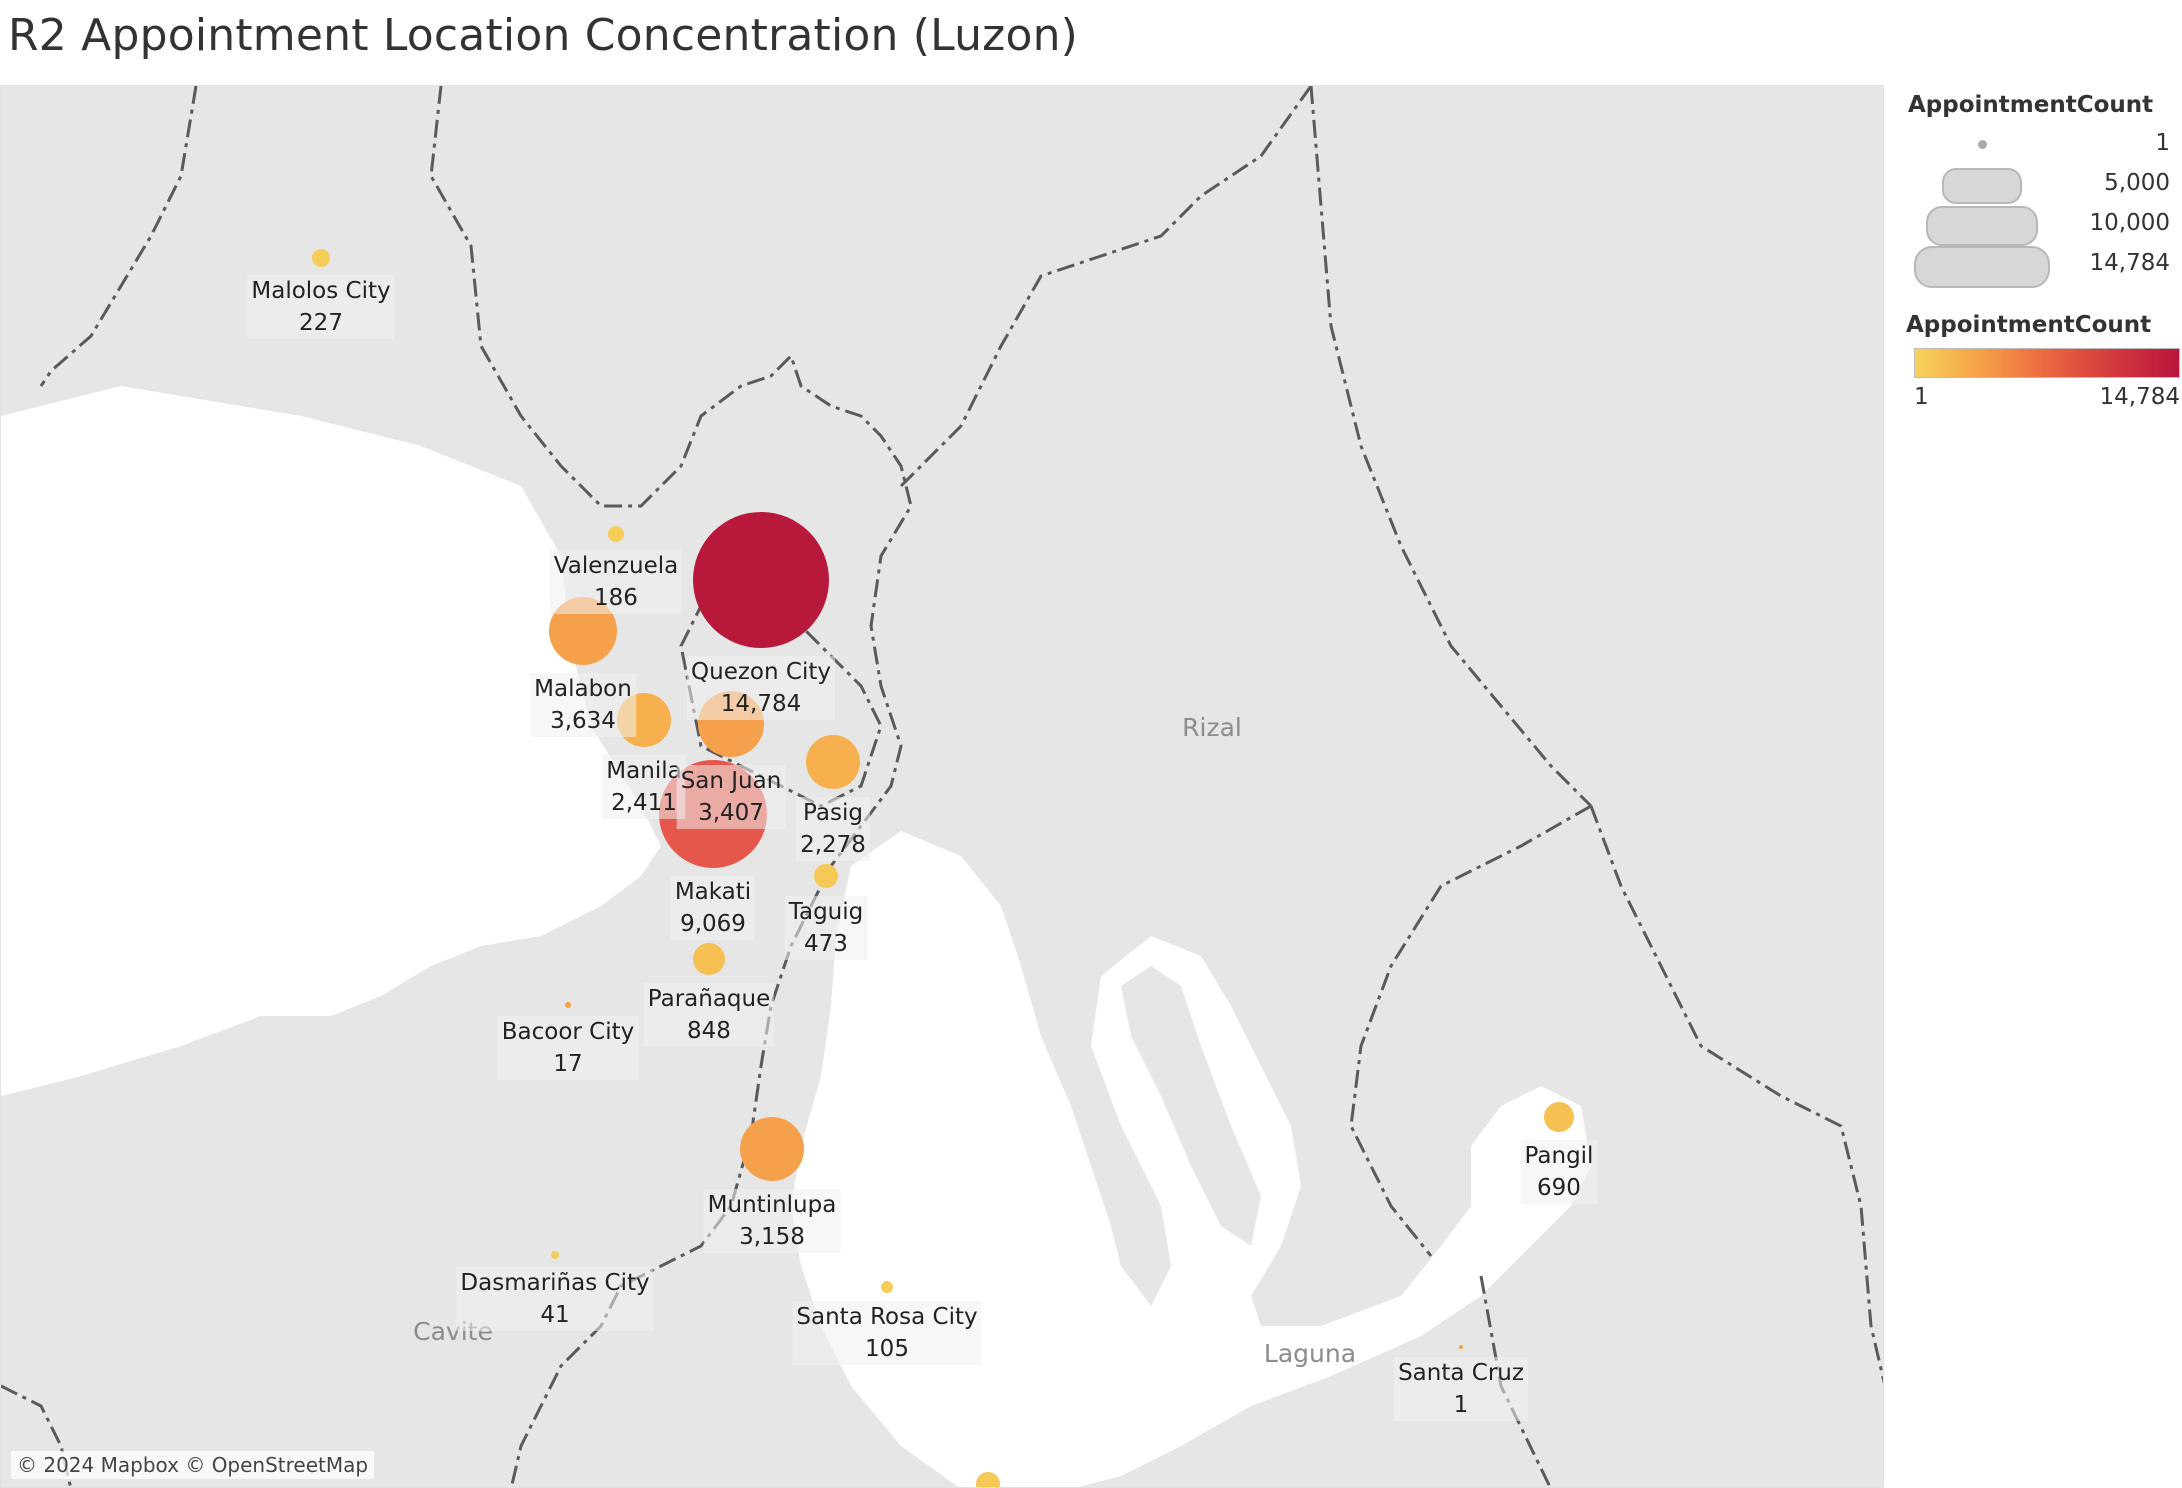 This screenshot has width=2182, height=1488. I want to click on city-name: Bacoor City, so click(568, 1032).